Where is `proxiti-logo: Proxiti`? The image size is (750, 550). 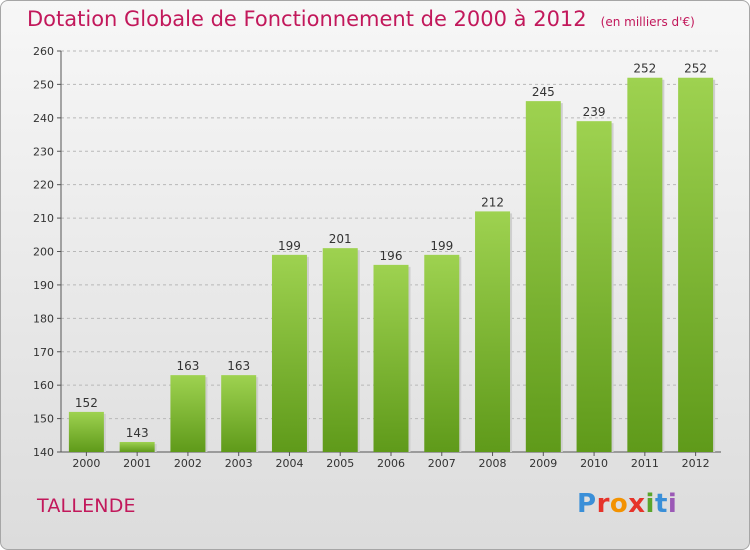
proxiti-logo: Proxiti is located at coordinates (627, 504).